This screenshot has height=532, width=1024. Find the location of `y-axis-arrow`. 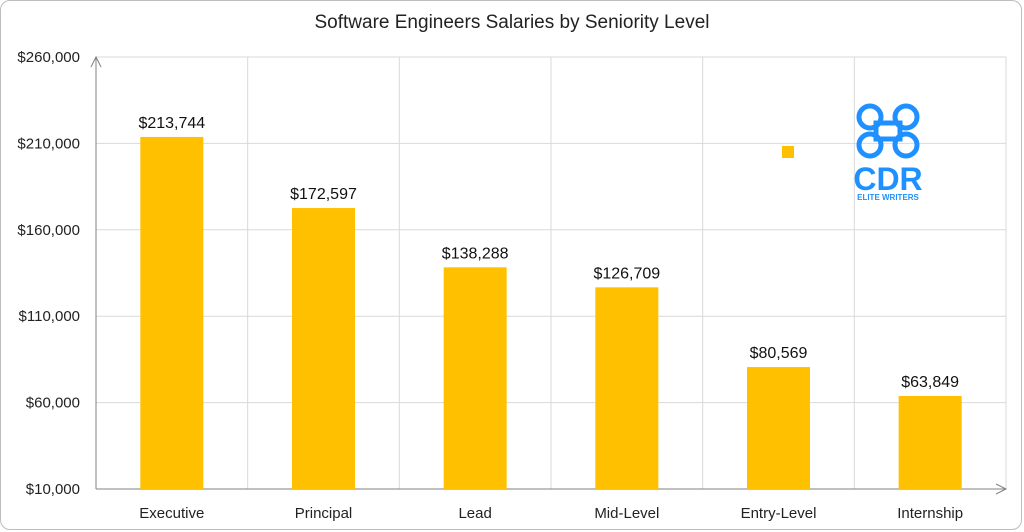

y-axis-arrow is located at coordinates (96, 61).